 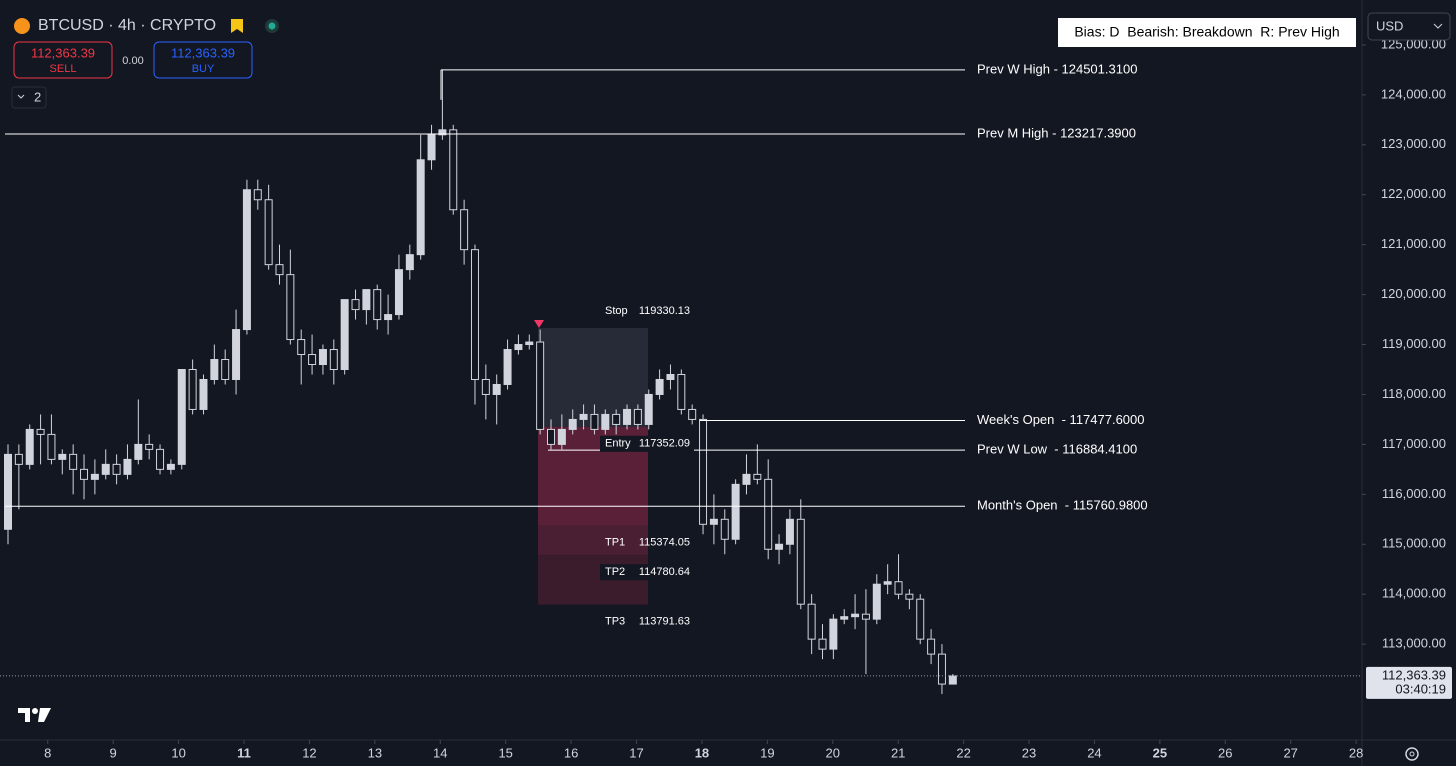 What do you see at coordinates (1206, 32) in the screenshot?
I see `annotation: Bias: D Bearish: Breakdown R: Prev High` at bounding box center [1206, 32].